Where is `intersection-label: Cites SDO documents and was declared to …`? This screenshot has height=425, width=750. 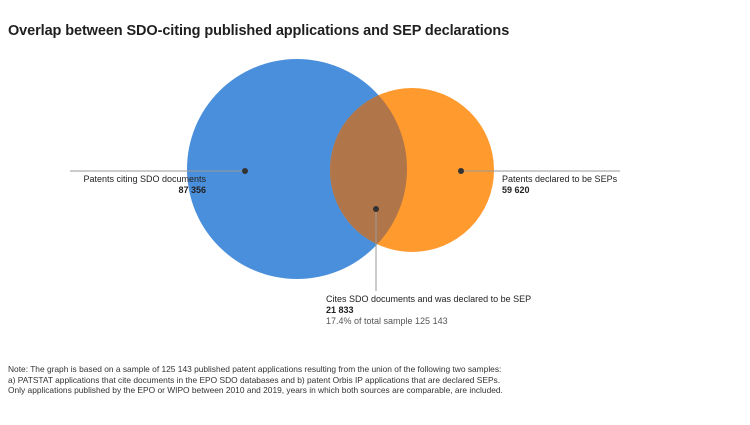 intersection-label: Cites SDO documents and was declared to … is located at coordinates (428, 310).